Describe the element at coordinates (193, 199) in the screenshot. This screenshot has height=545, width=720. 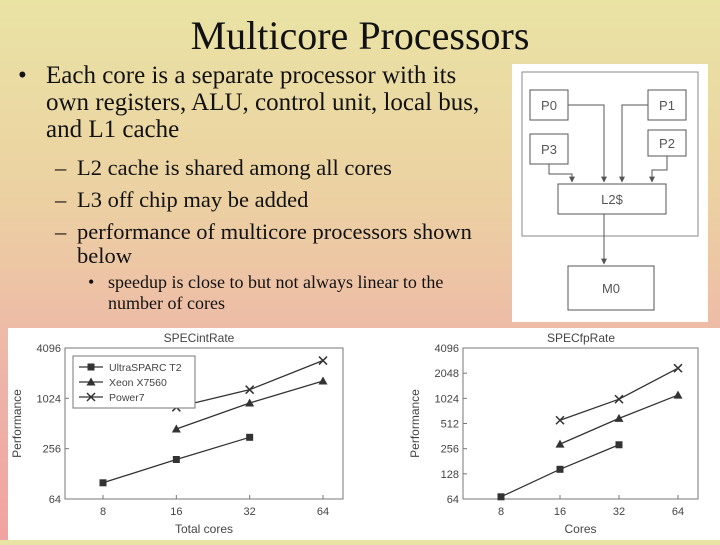
I see `sub-bullet-text: L3 off chip may be added` at that location.